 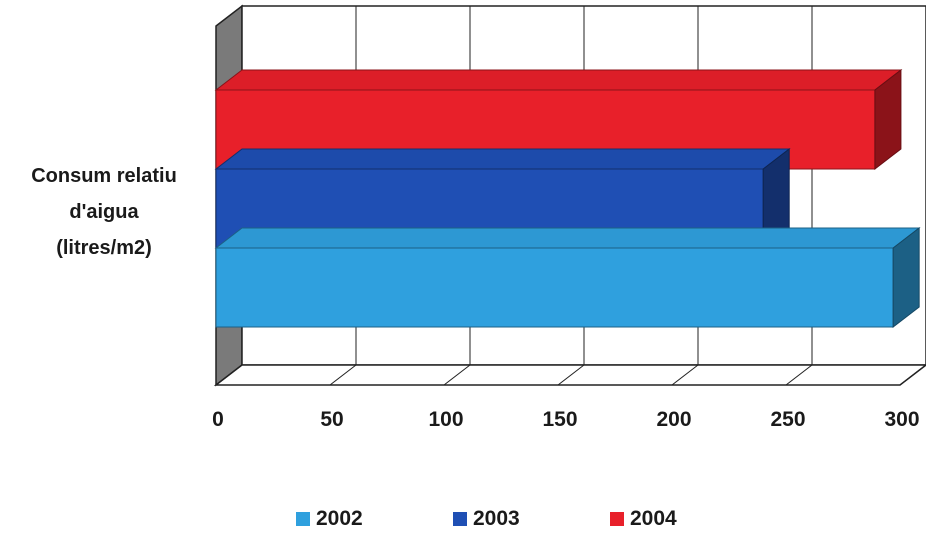 I want to click on legend-item-2003: 2003, so click(x=486, y=519).